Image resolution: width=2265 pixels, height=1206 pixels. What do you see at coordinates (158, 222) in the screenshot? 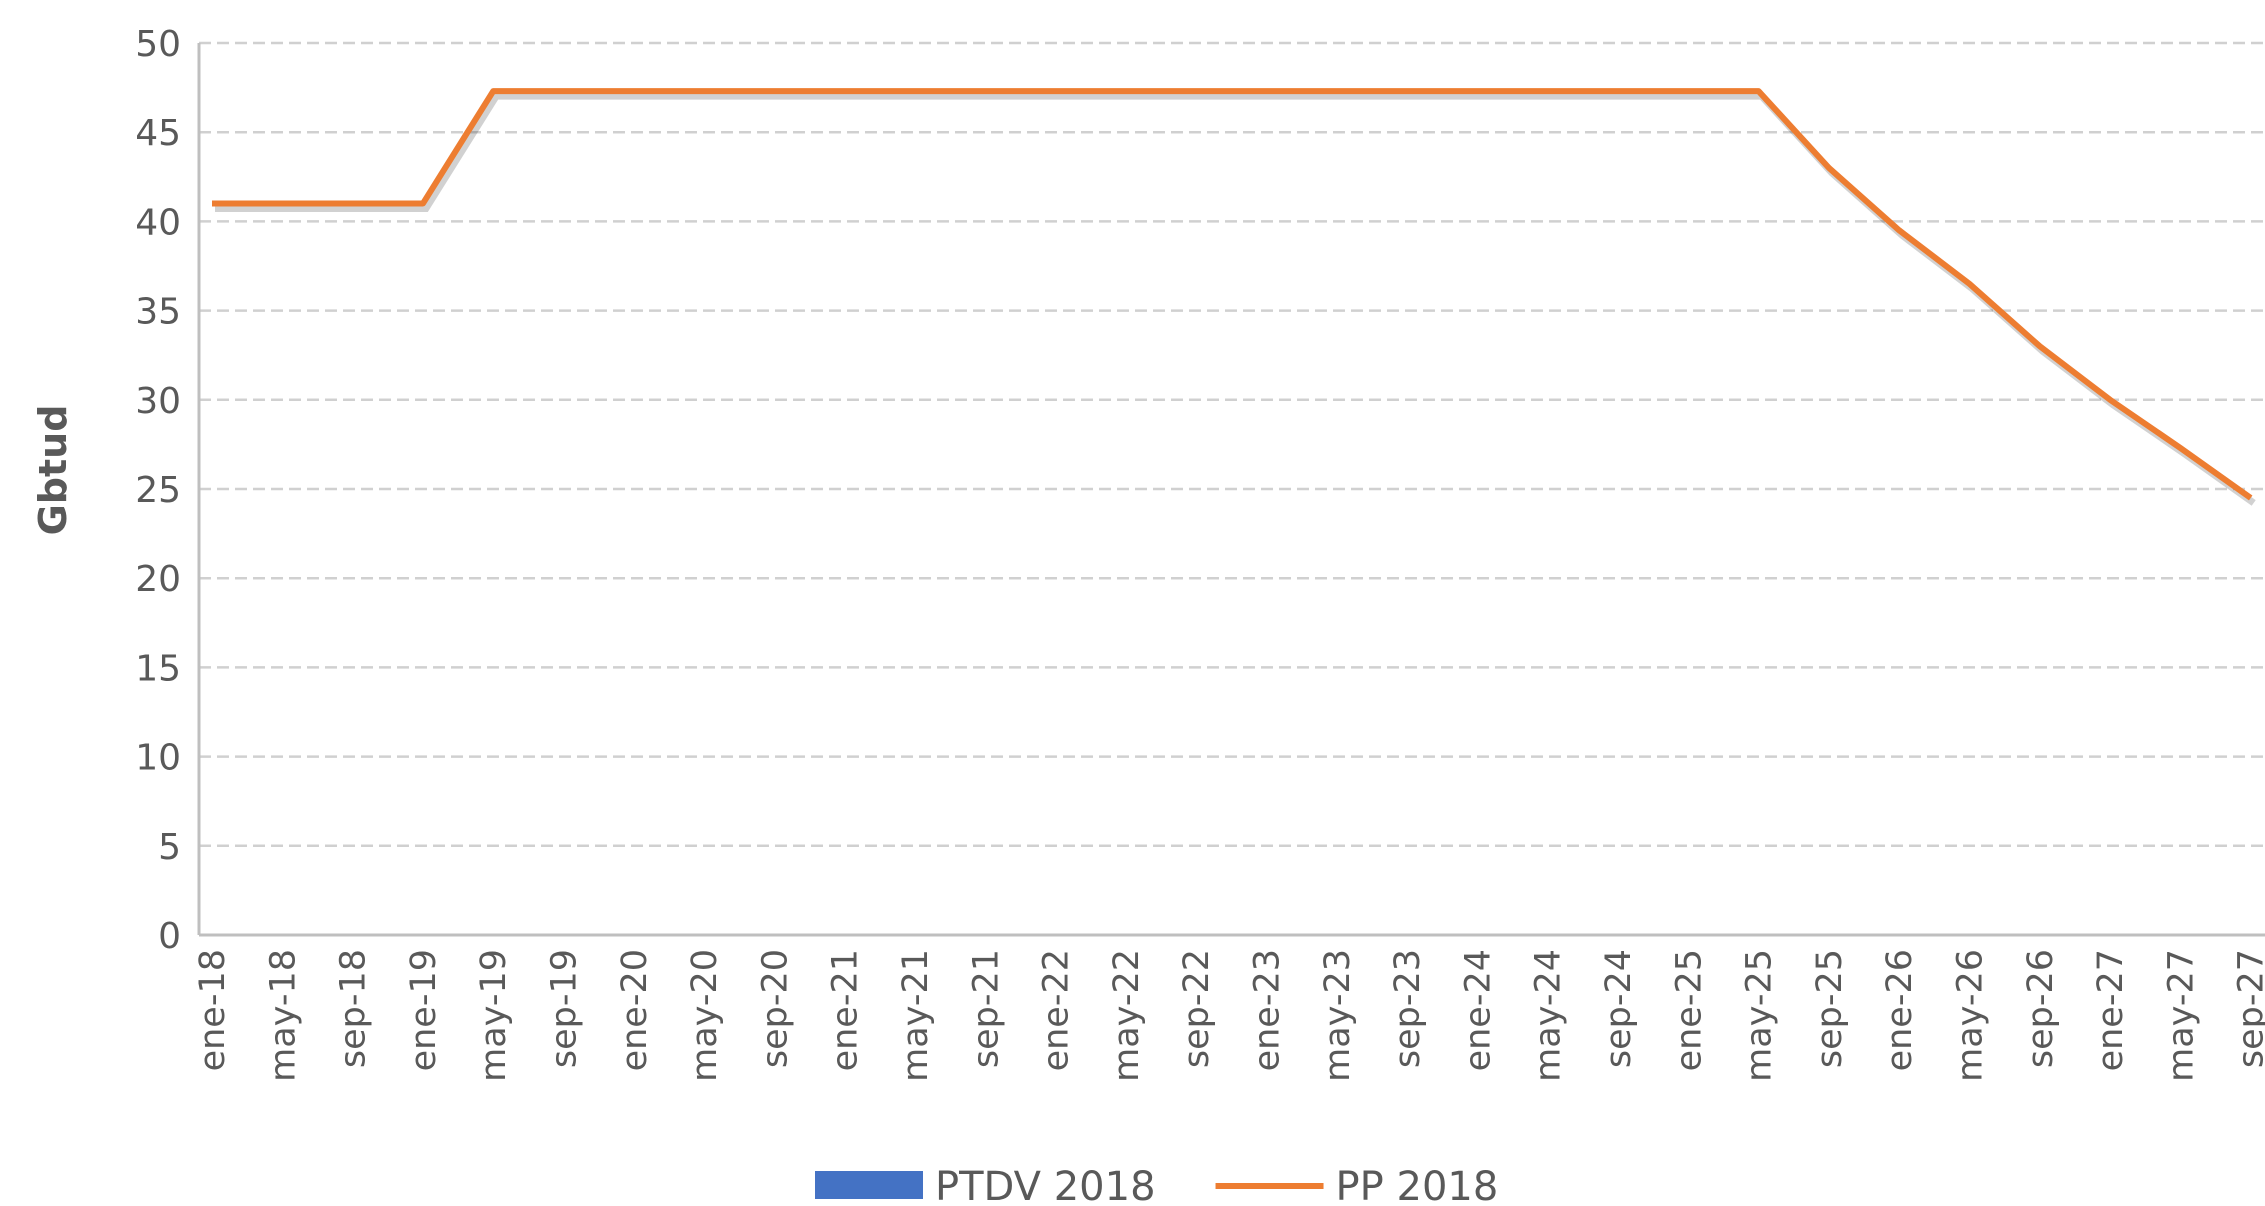
I see `y-tick-label: 40` at bounding box center [158, 222].